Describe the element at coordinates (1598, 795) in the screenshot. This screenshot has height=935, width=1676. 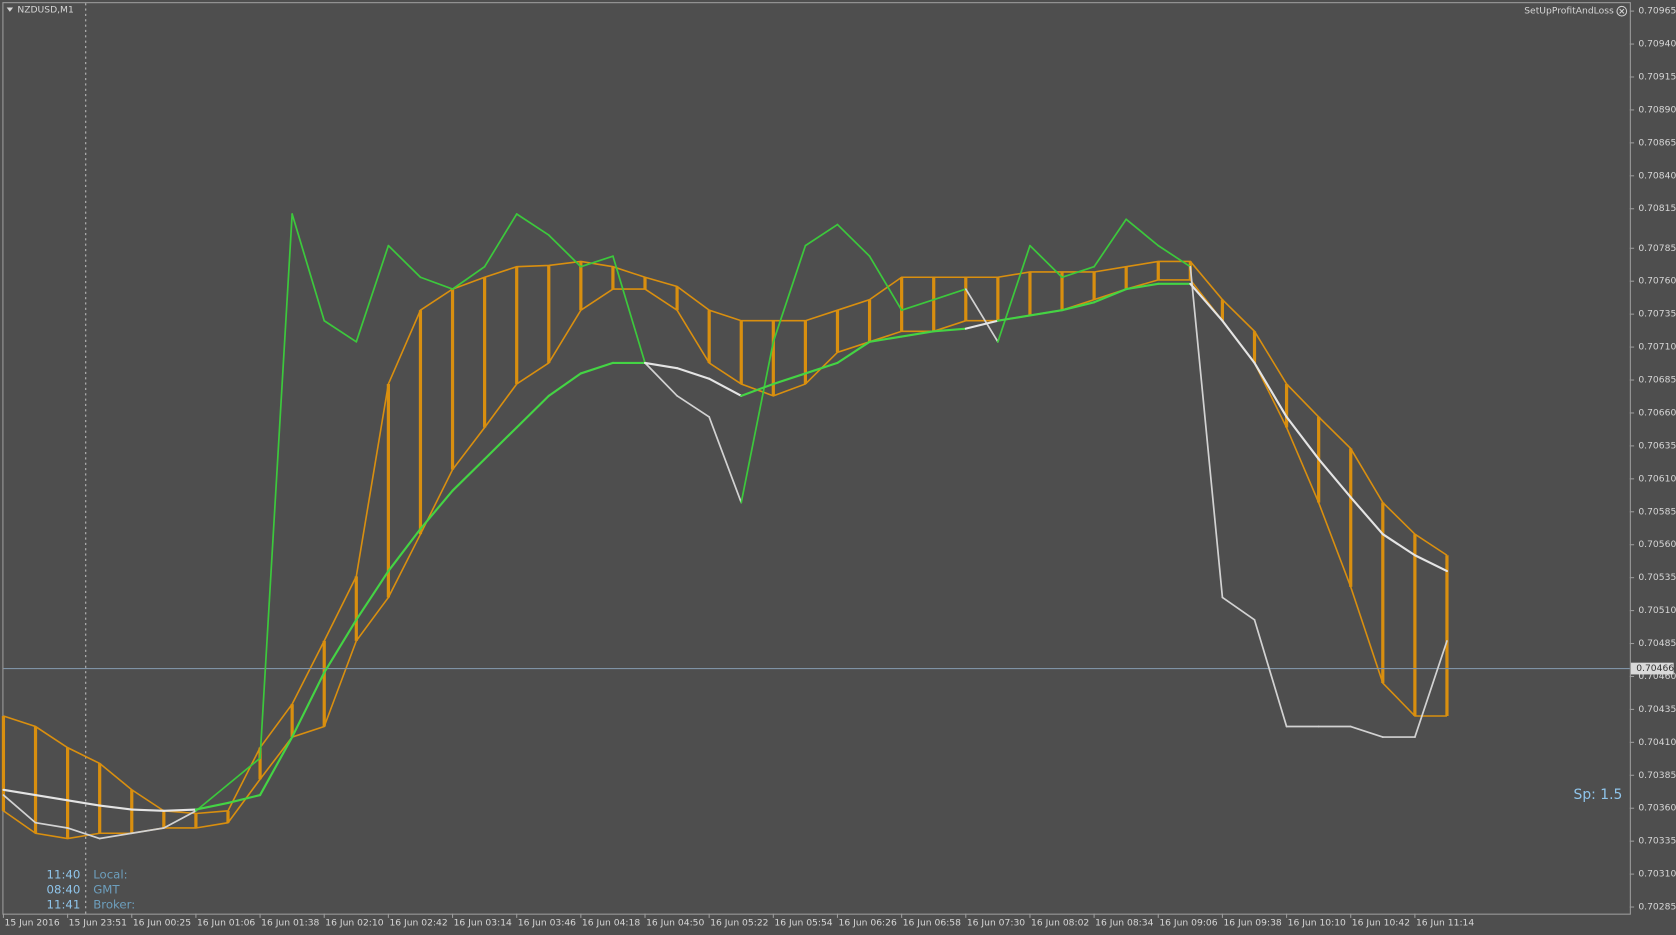
I see `spread-label: Sp: 1.5` at that location.